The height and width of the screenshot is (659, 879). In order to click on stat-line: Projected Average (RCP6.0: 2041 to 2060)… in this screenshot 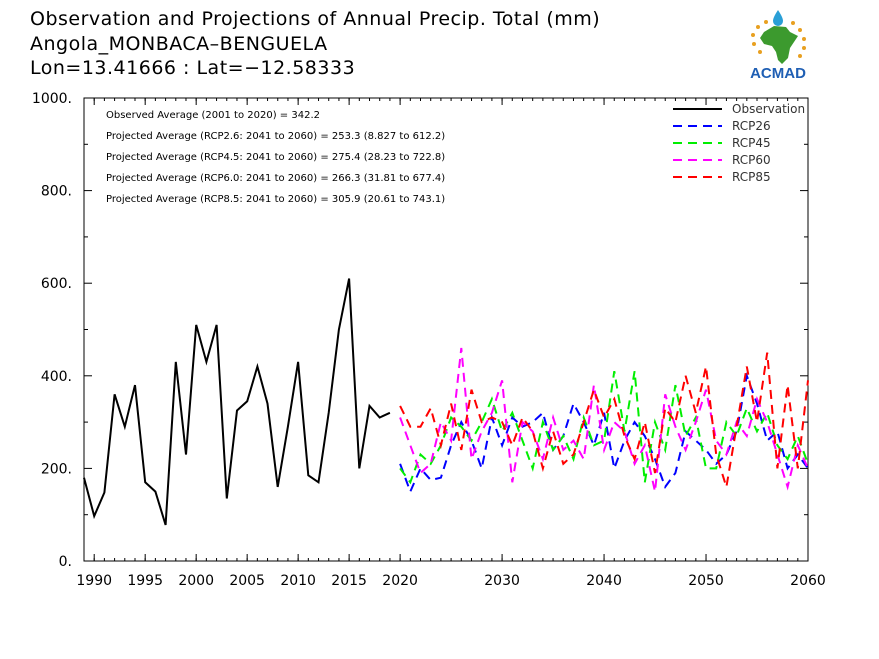, I will do `click(275, 178)`.